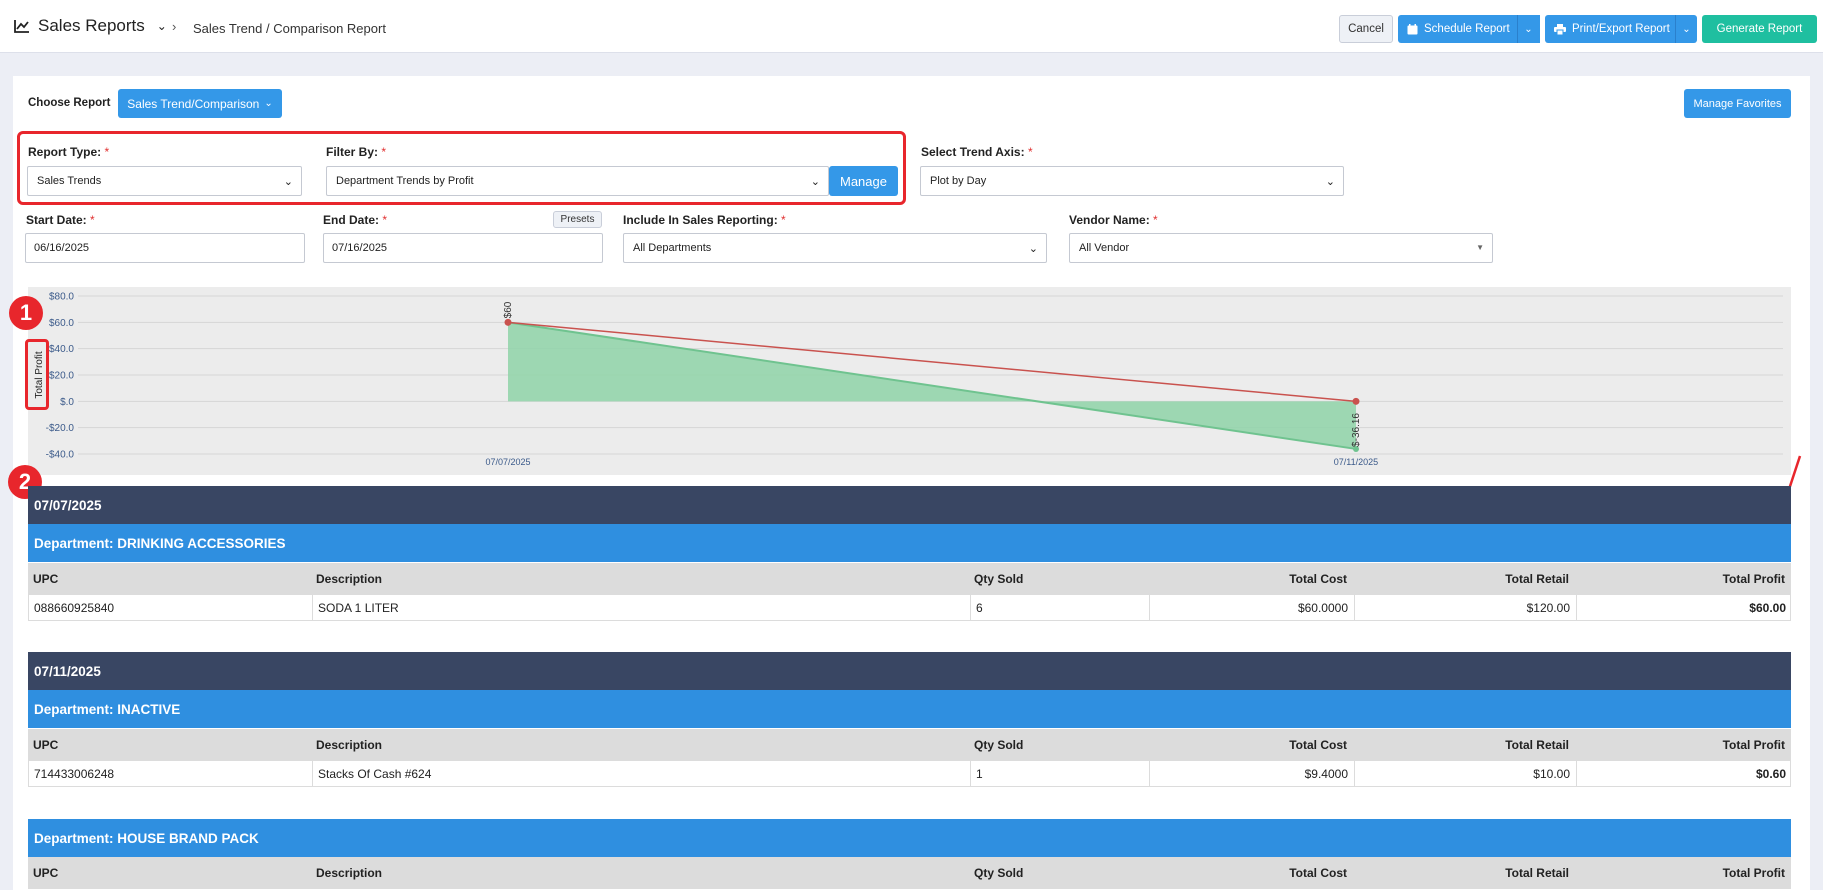 Image resolution: width=1823 pixels, height=890 pixels. I want to click on y-tick-label: $40.0, so click(61, 349).